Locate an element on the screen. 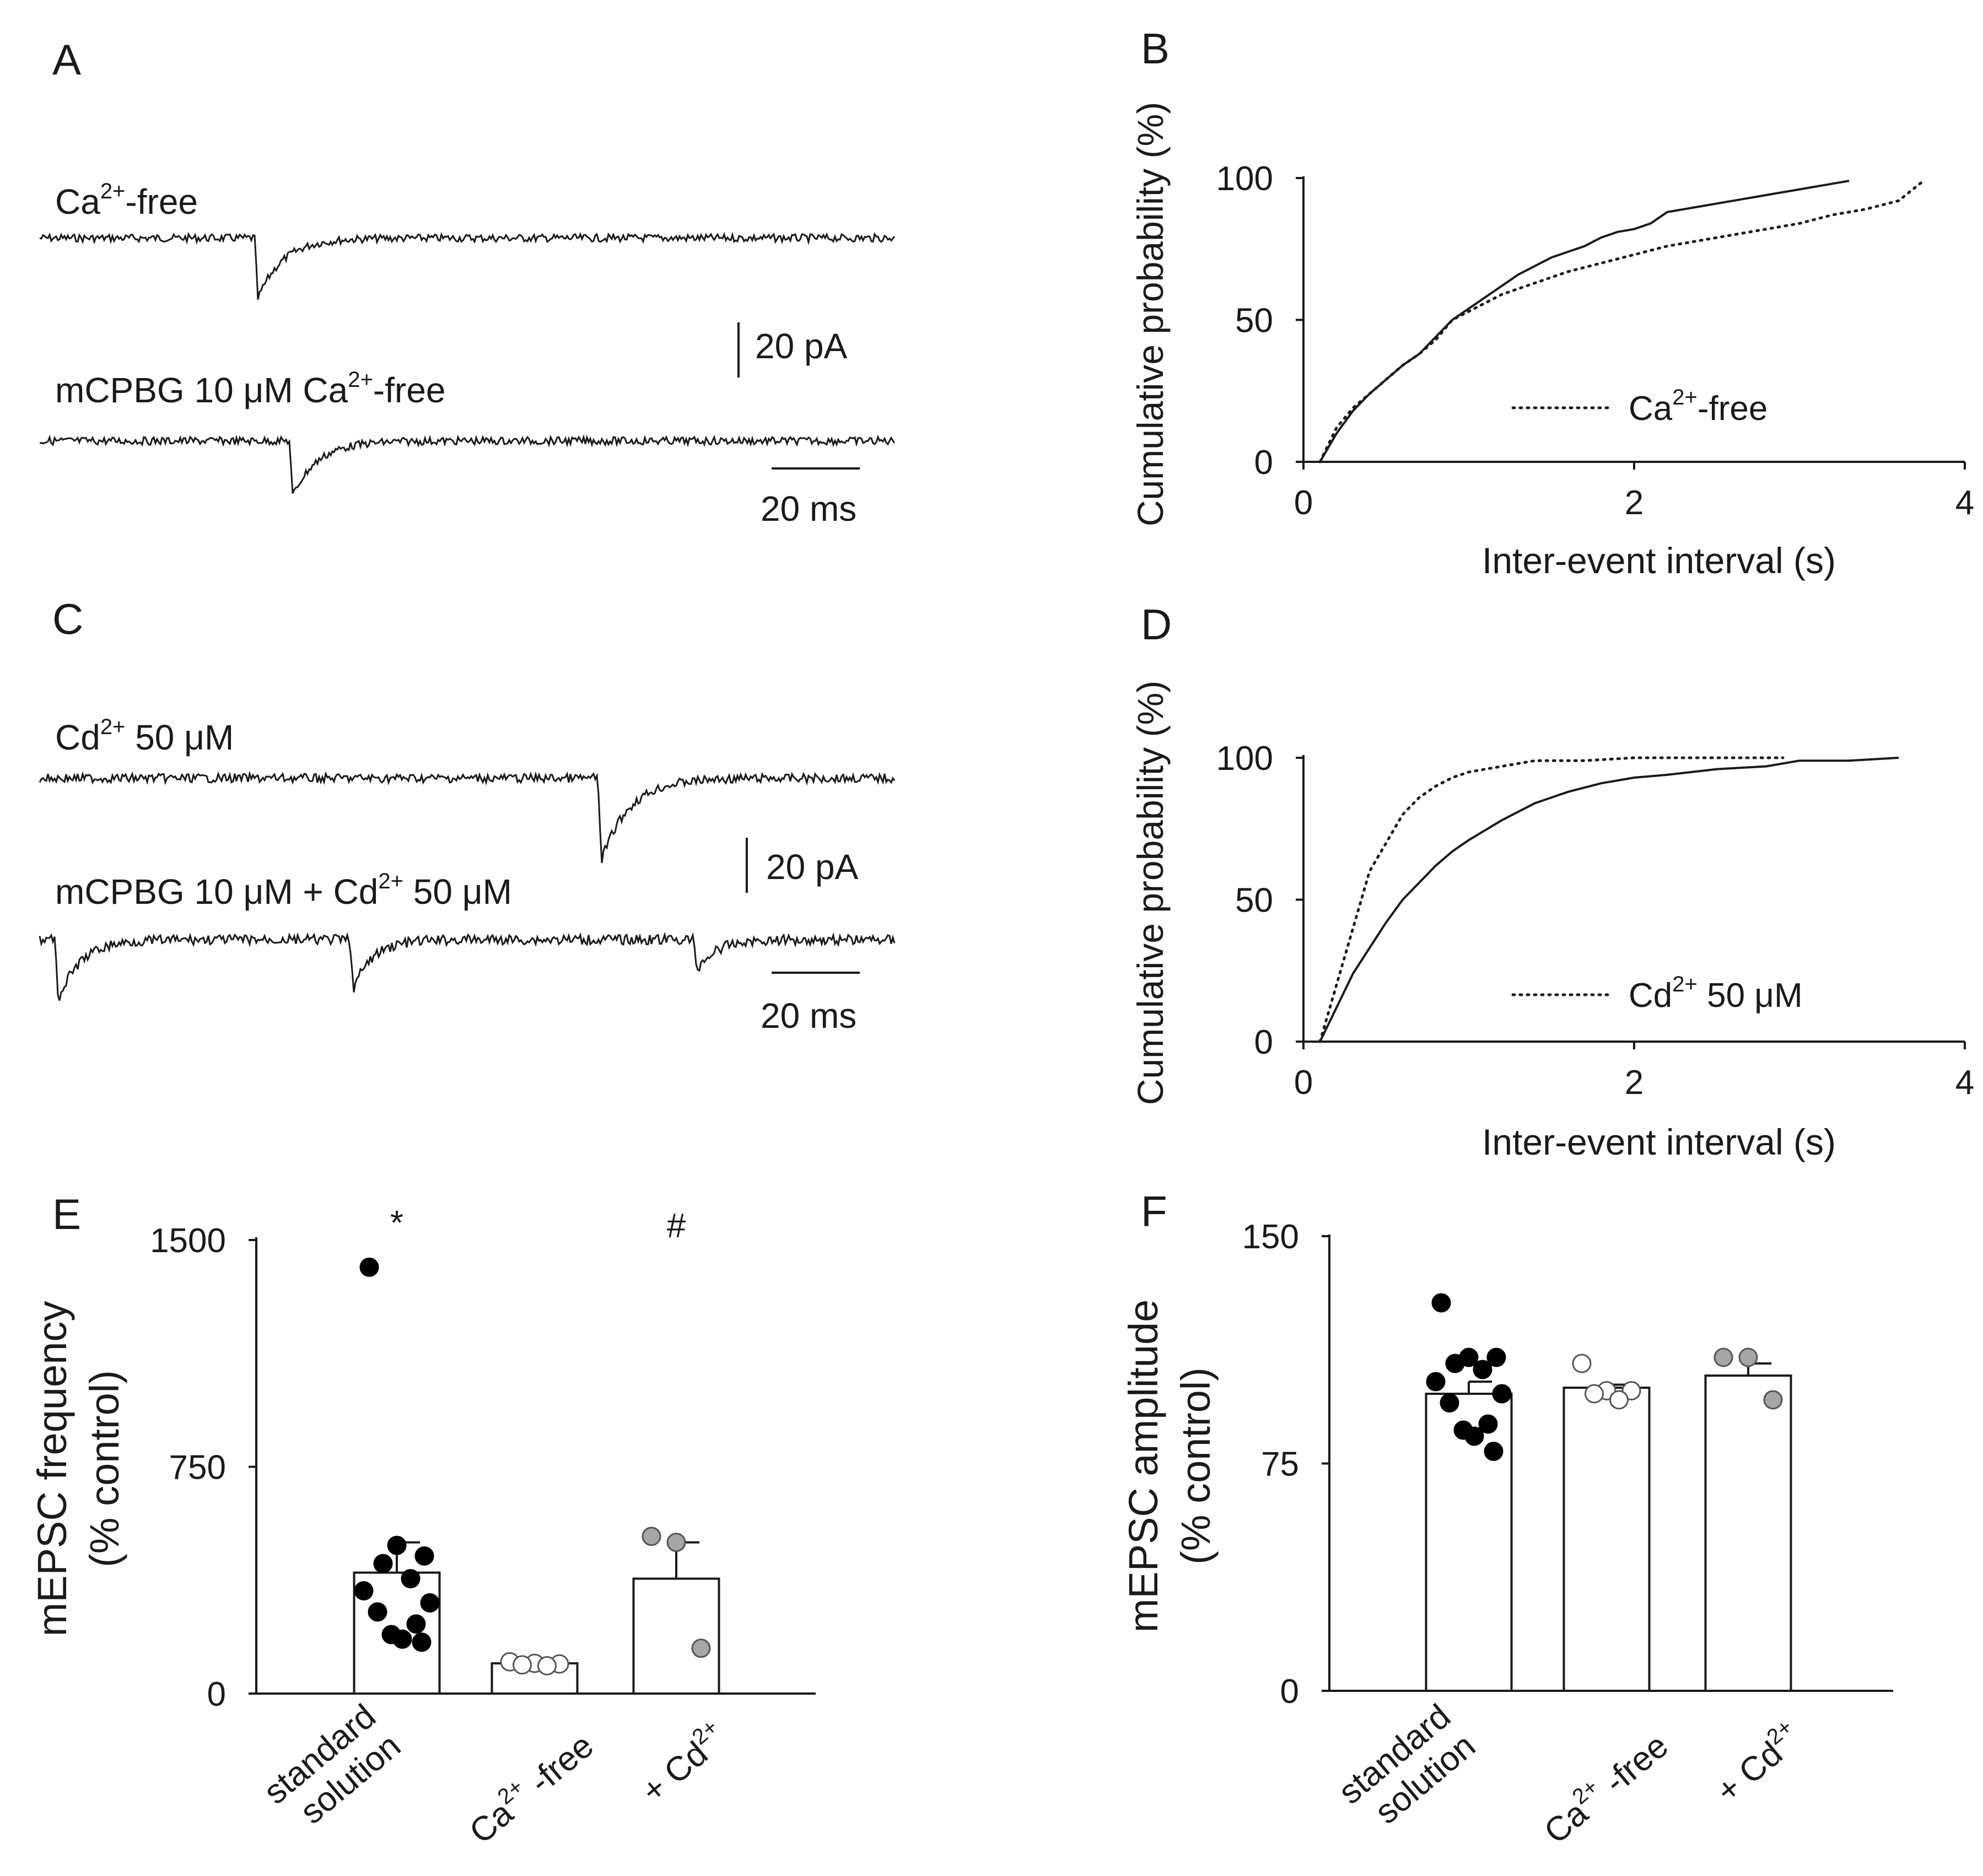 This screenshot has width=1983, height=1876. trace-label-mcpbg-cd-mu2: μ is located at coordinates (472, 892).